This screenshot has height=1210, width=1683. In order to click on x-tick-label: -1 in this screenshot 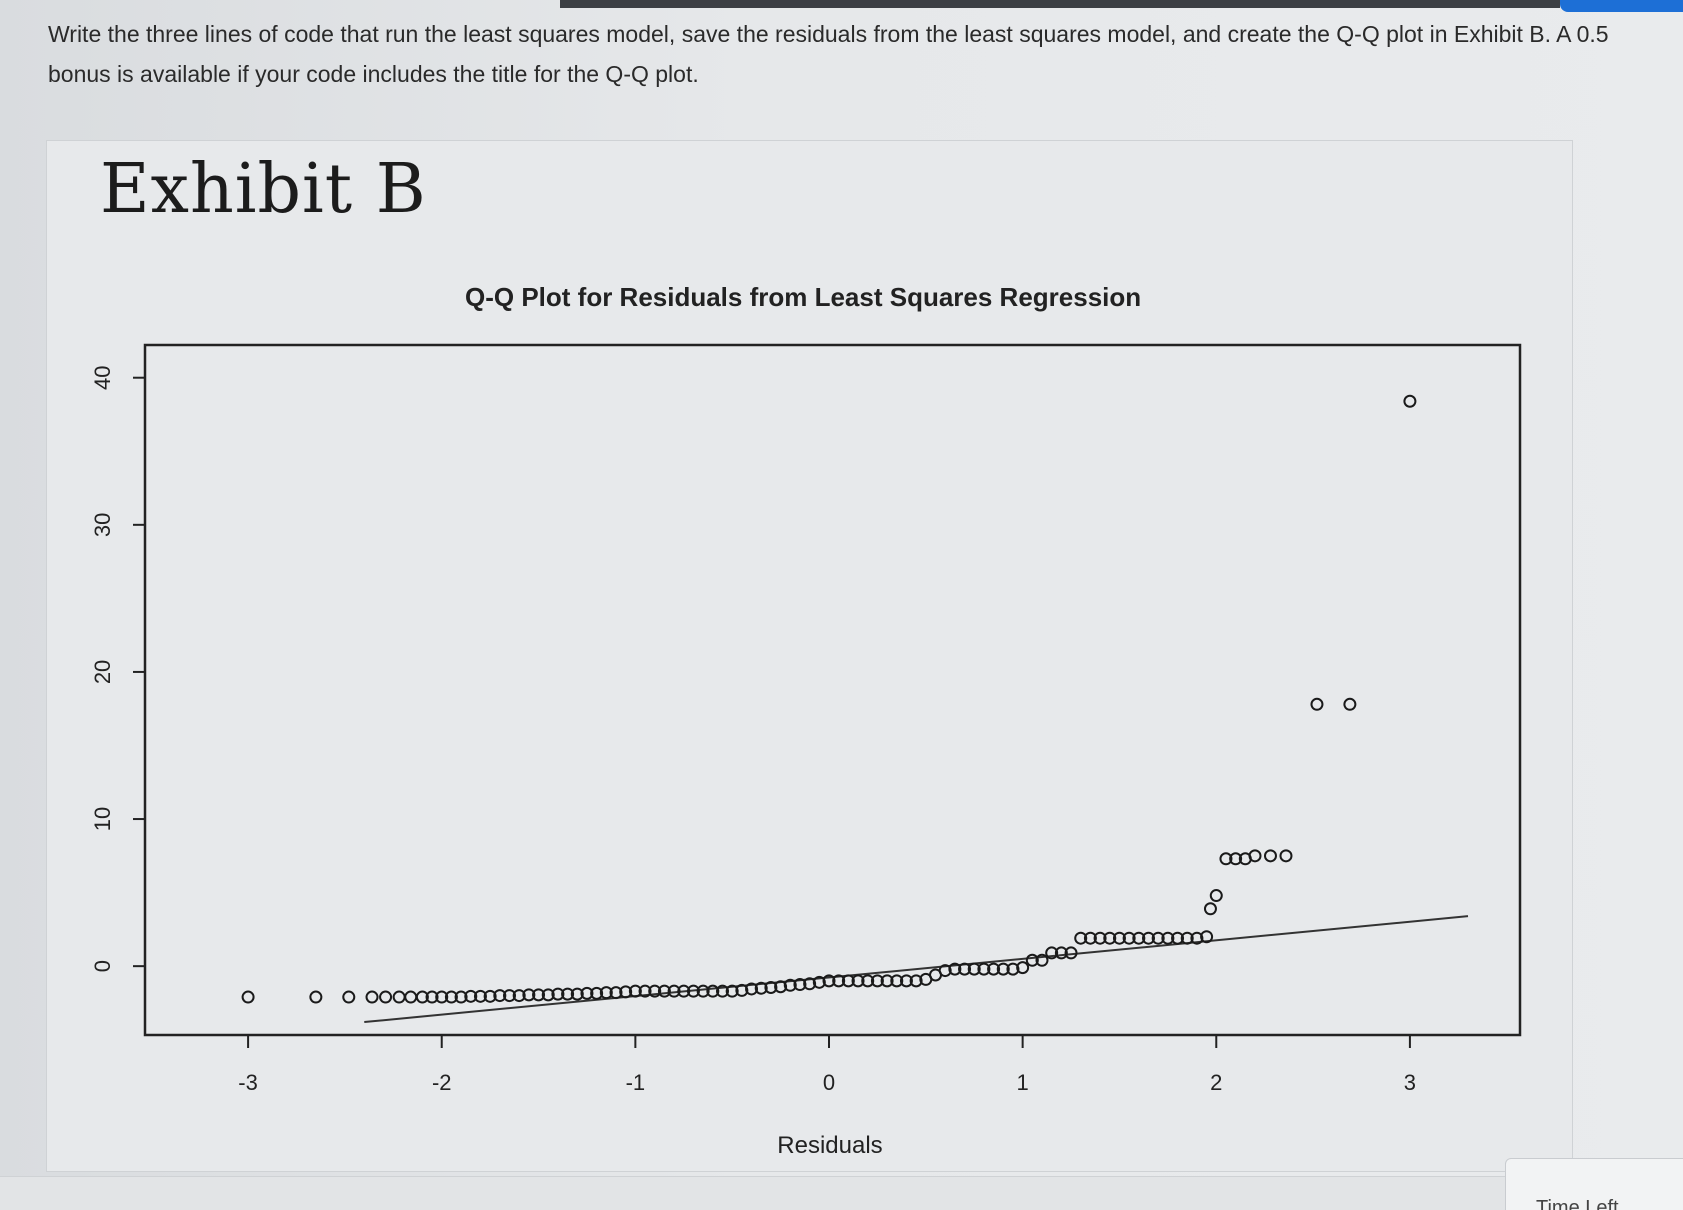, I will do `click(636, 1082)`.